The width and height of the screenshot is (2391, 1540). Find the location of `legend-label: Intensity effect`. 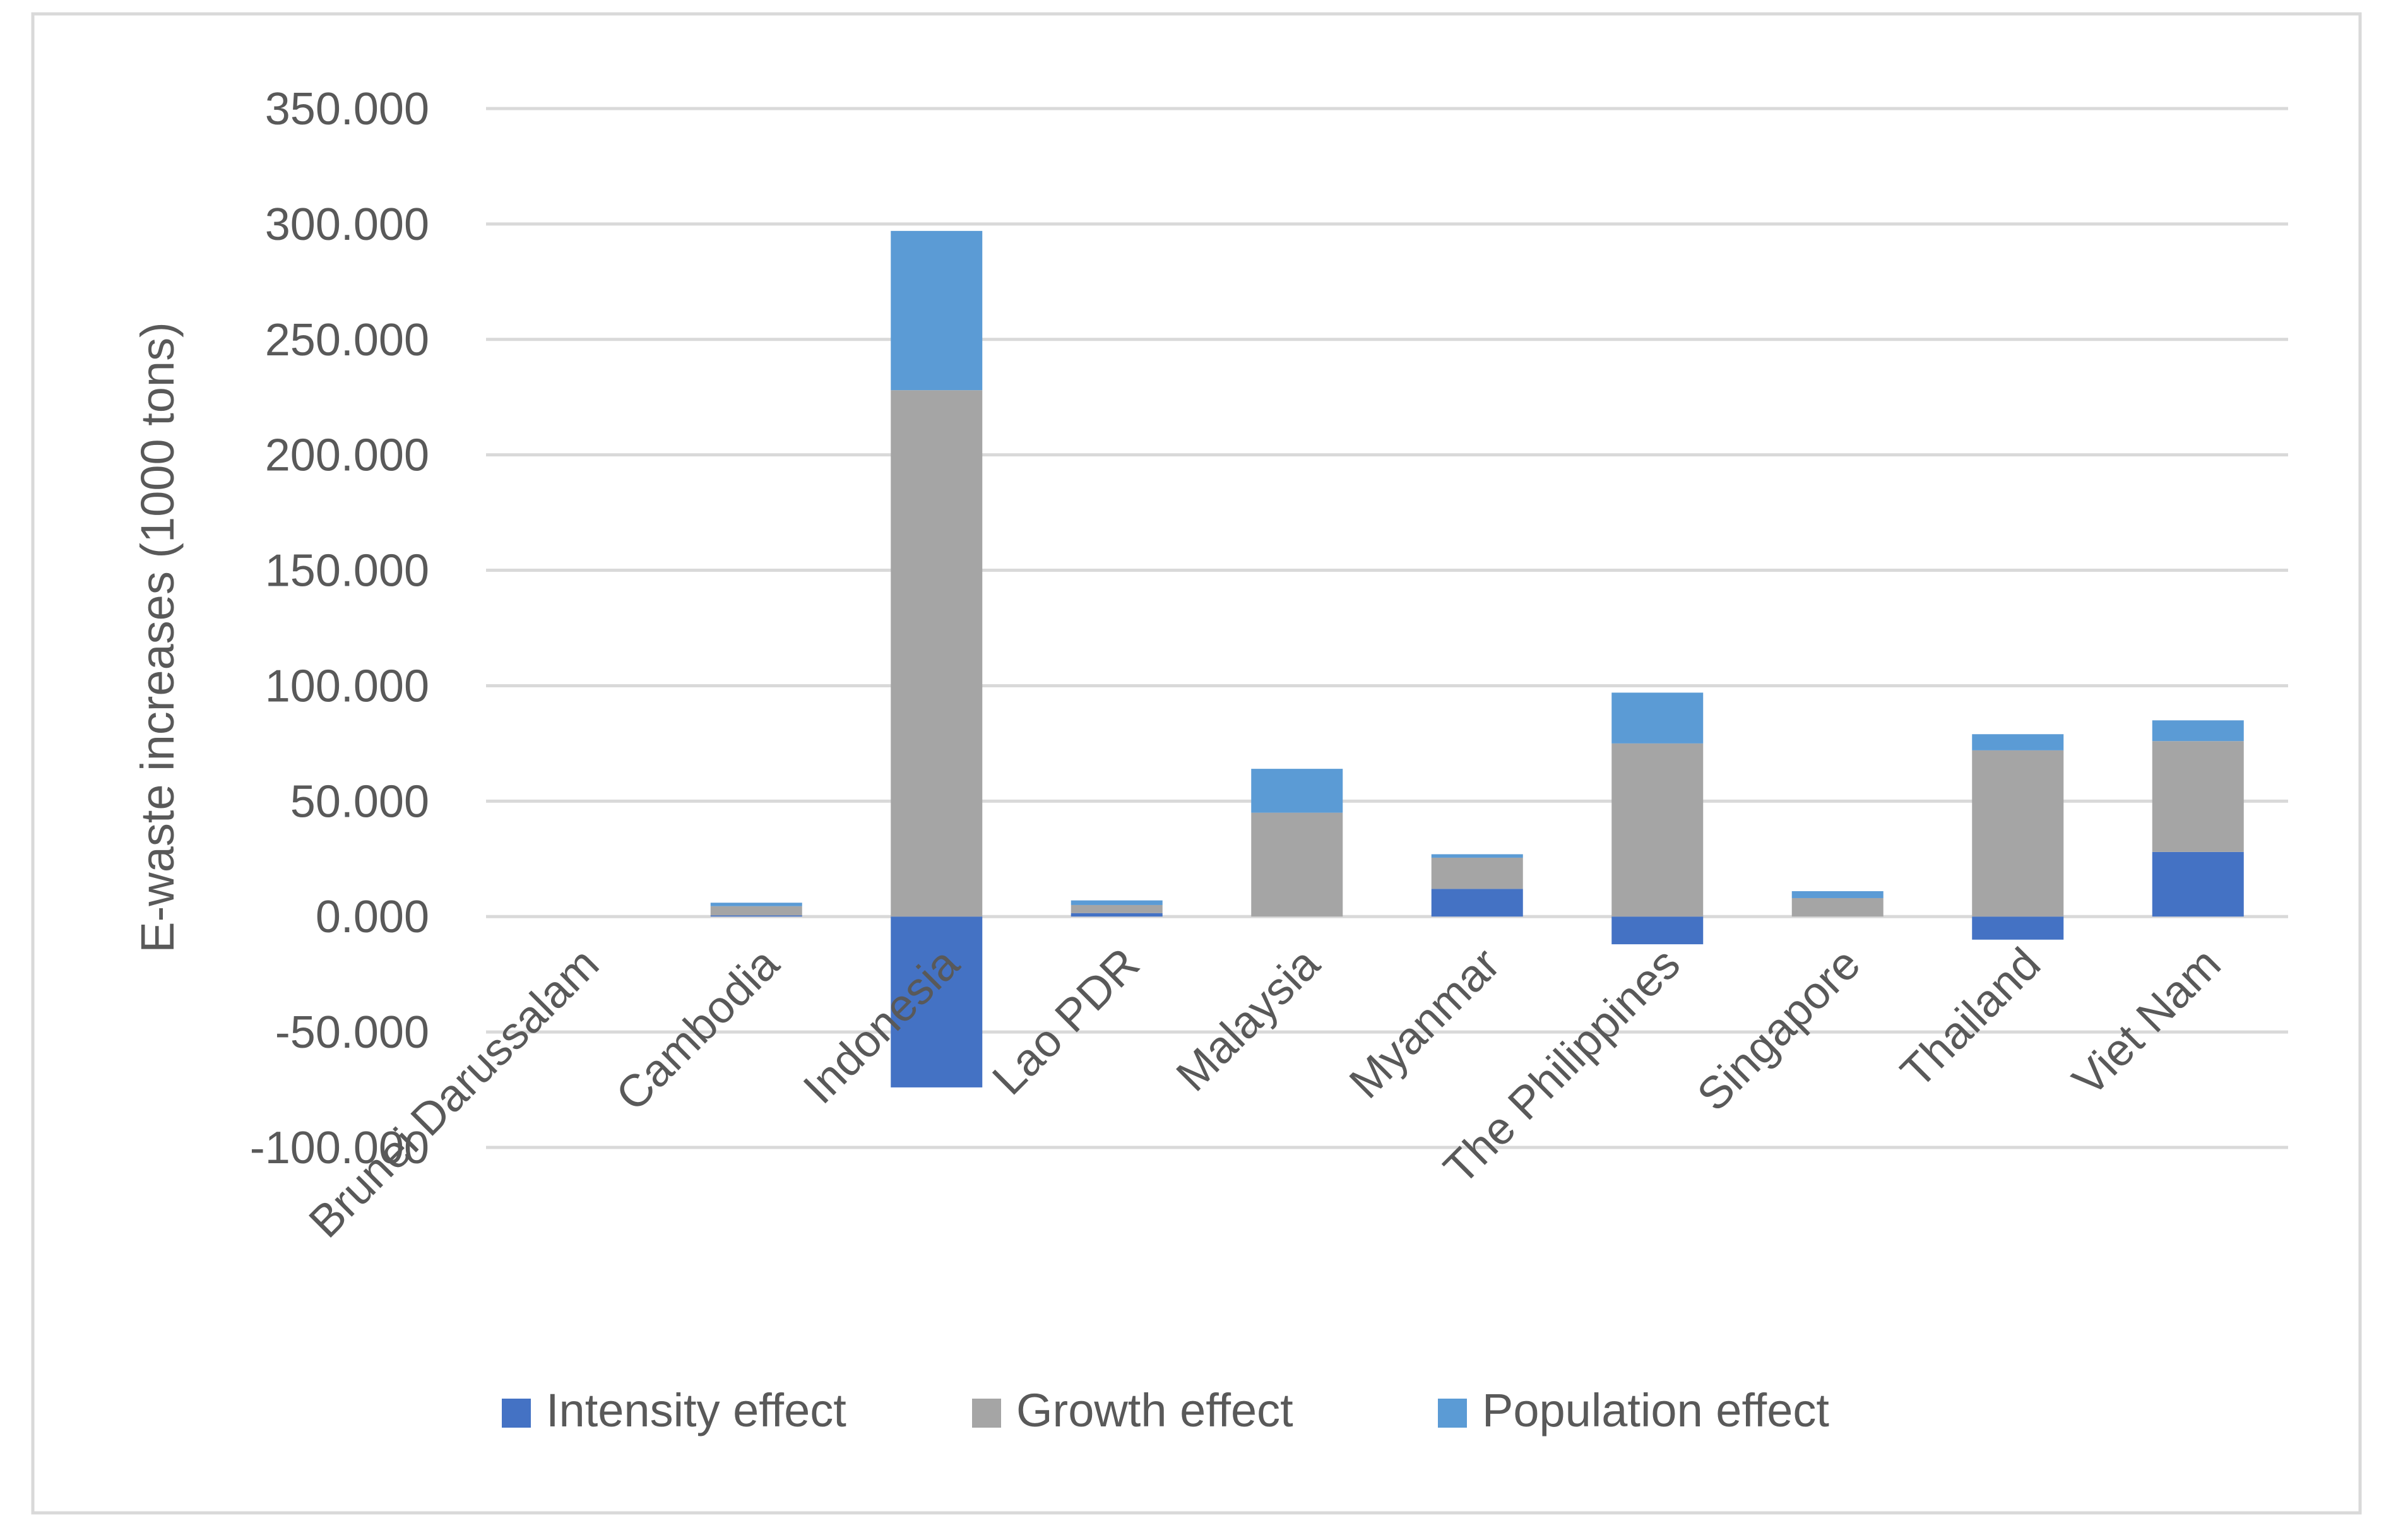

legend-label: Intensity effect is located at coordinates (696, 1410).